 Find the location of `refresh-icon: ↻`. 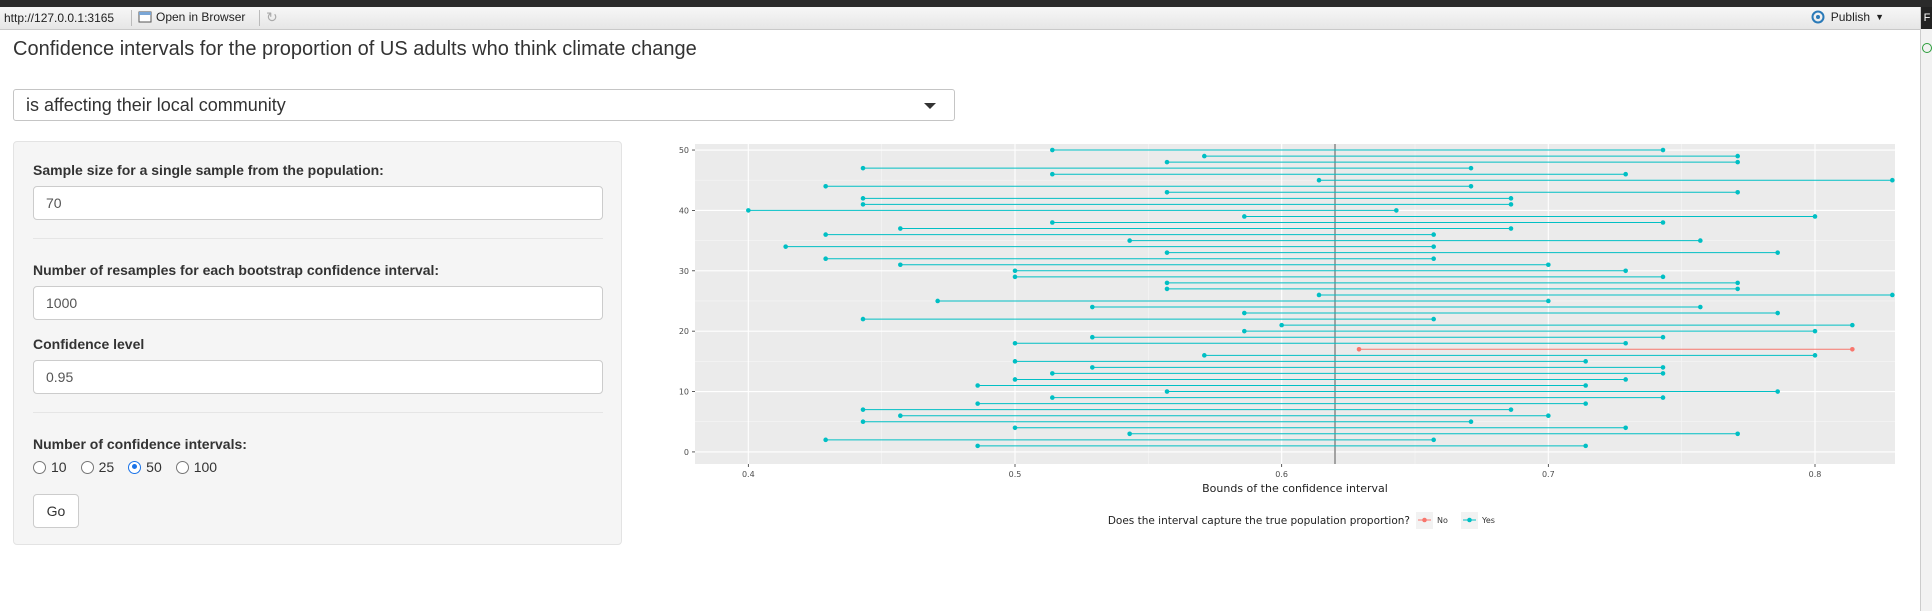

refresh-icon: ↻ is located at coordinates (272, 17).